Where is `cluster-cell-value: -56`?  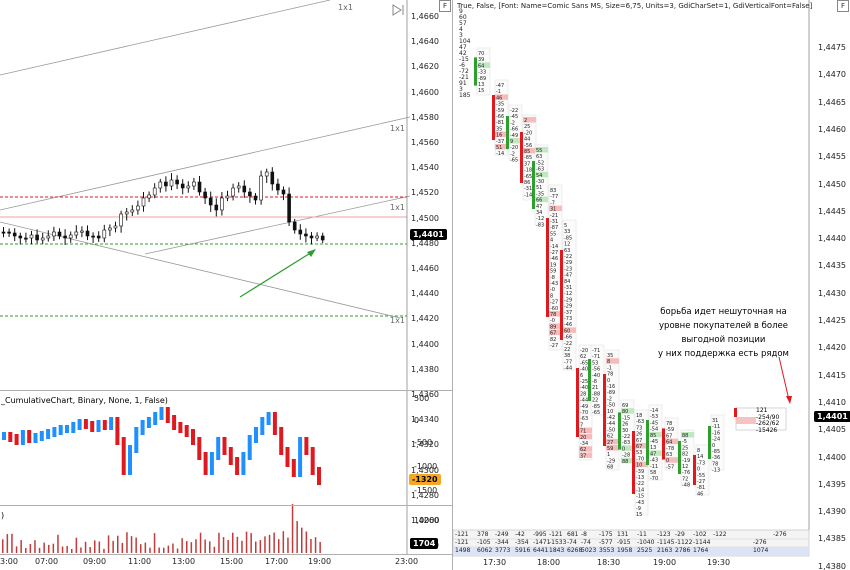
cluster-cell-value: -56 is located at coordinates (596, 370).